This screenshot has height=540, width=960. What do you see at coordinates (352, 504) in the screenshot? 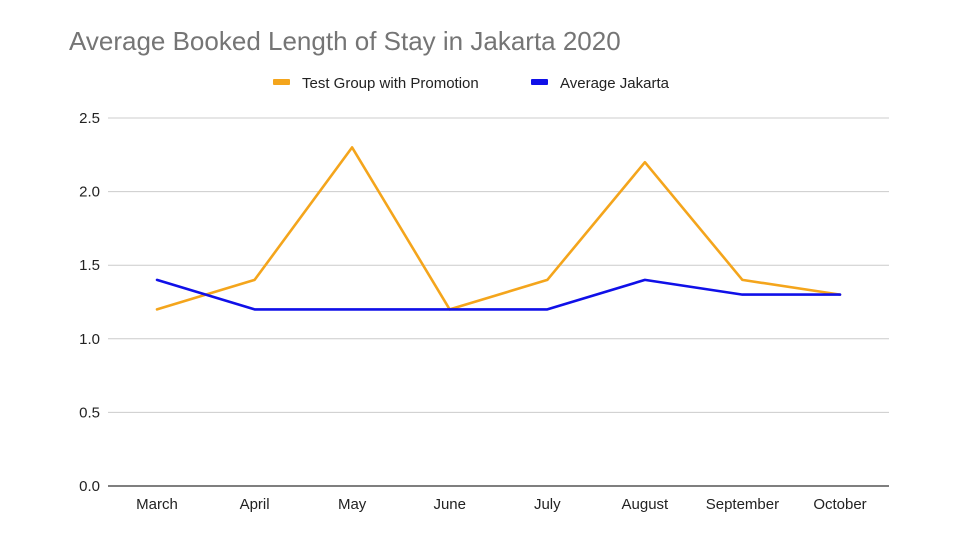
I see `x-tick-label: May` at bounding box center [352, 504].